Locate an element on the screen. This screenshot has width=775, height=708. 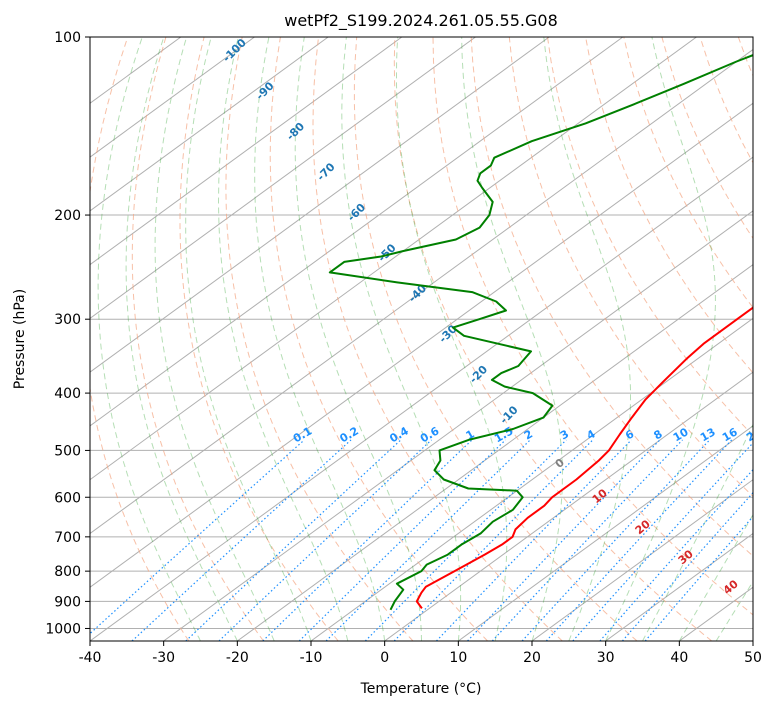
y-axis-label: Pressure (hPa) is located at coordinates (20, 339).